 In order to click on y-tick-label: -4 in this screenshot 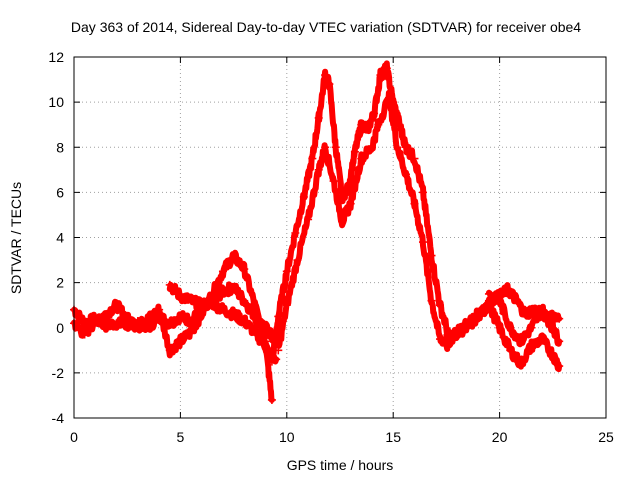, I will do `click(58, 418)`.